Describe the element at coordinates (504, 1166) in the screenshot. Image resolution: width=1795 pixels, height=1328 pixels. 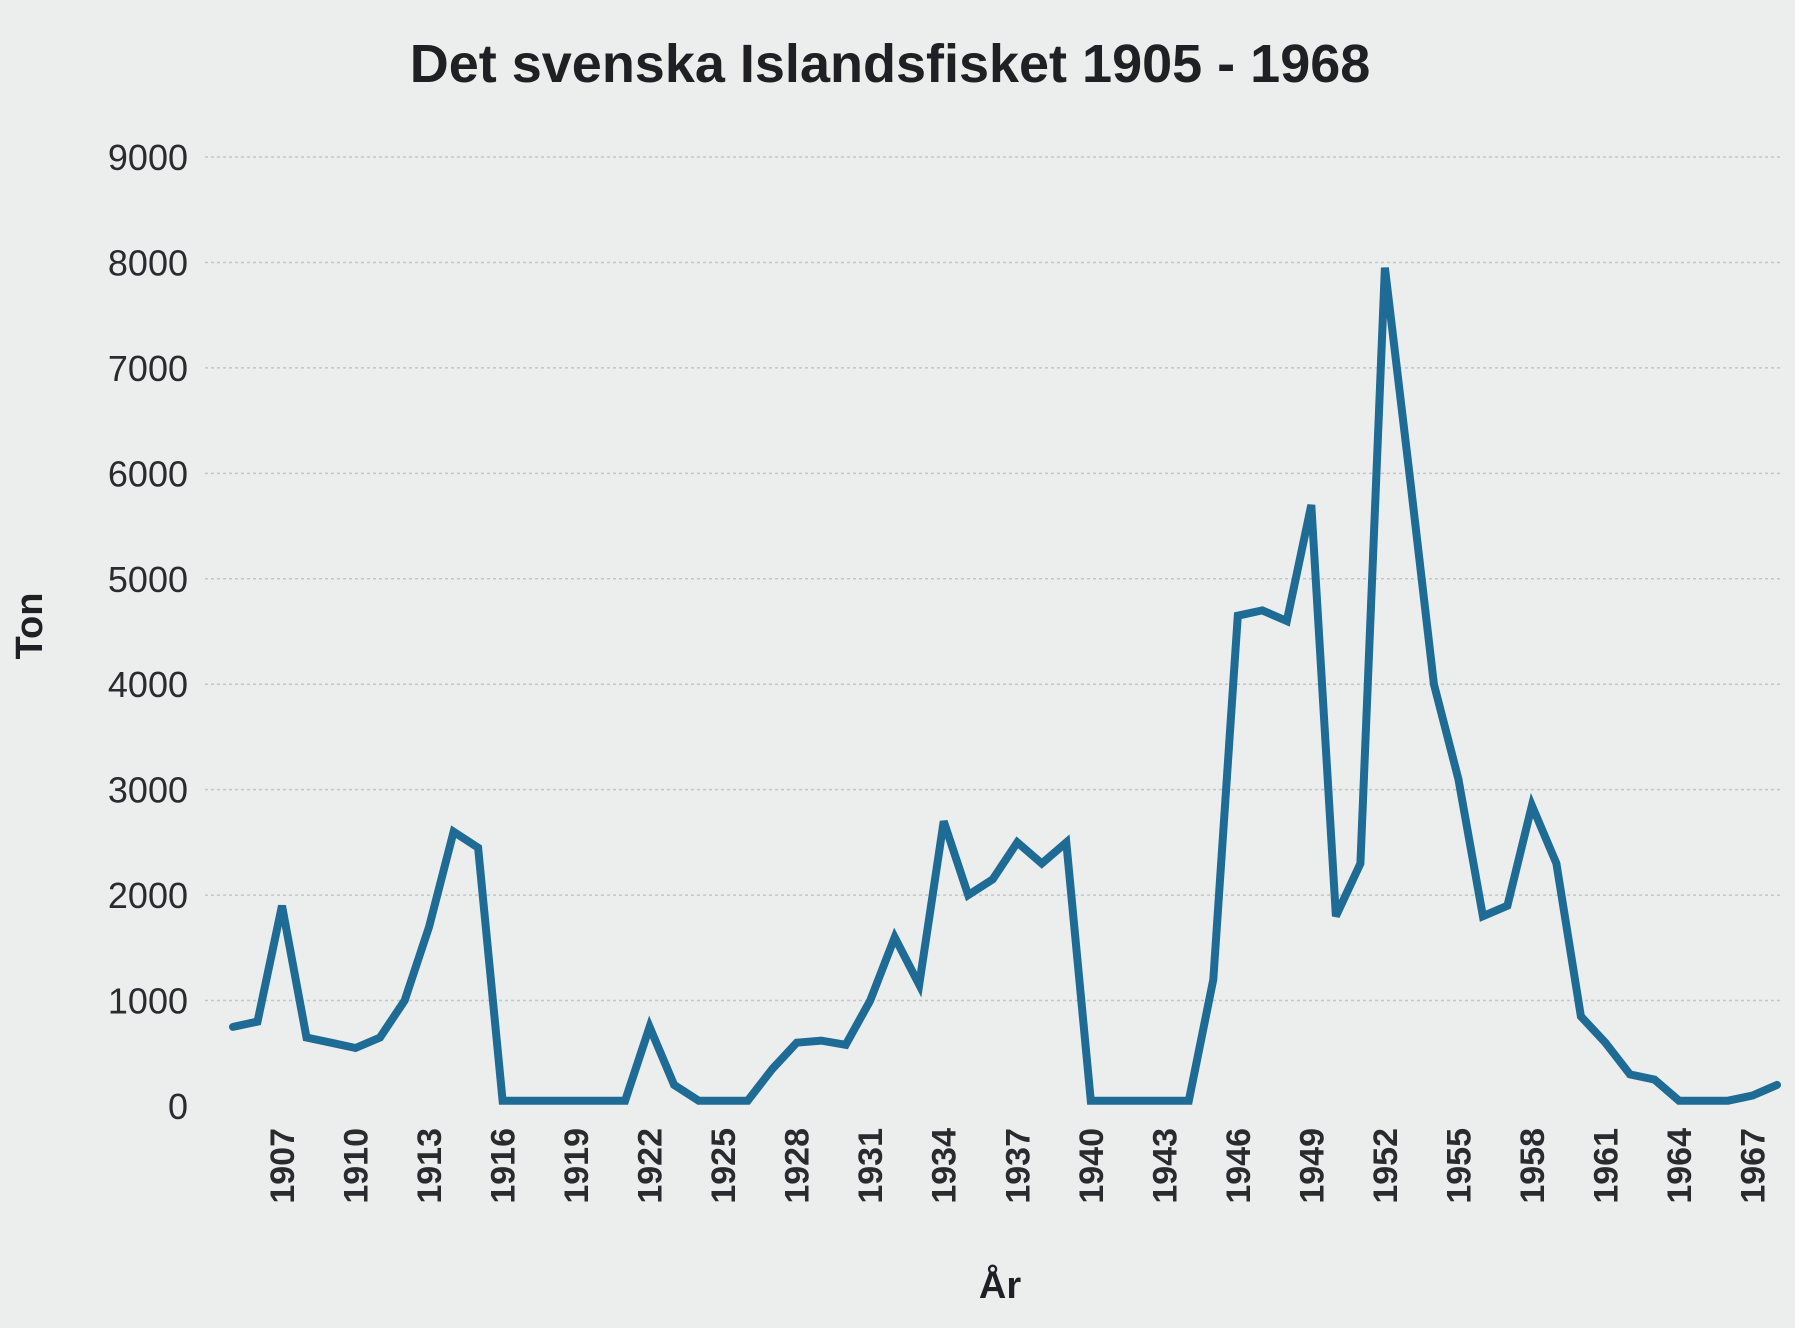
I see `x-tick-label: 1916` at that location.